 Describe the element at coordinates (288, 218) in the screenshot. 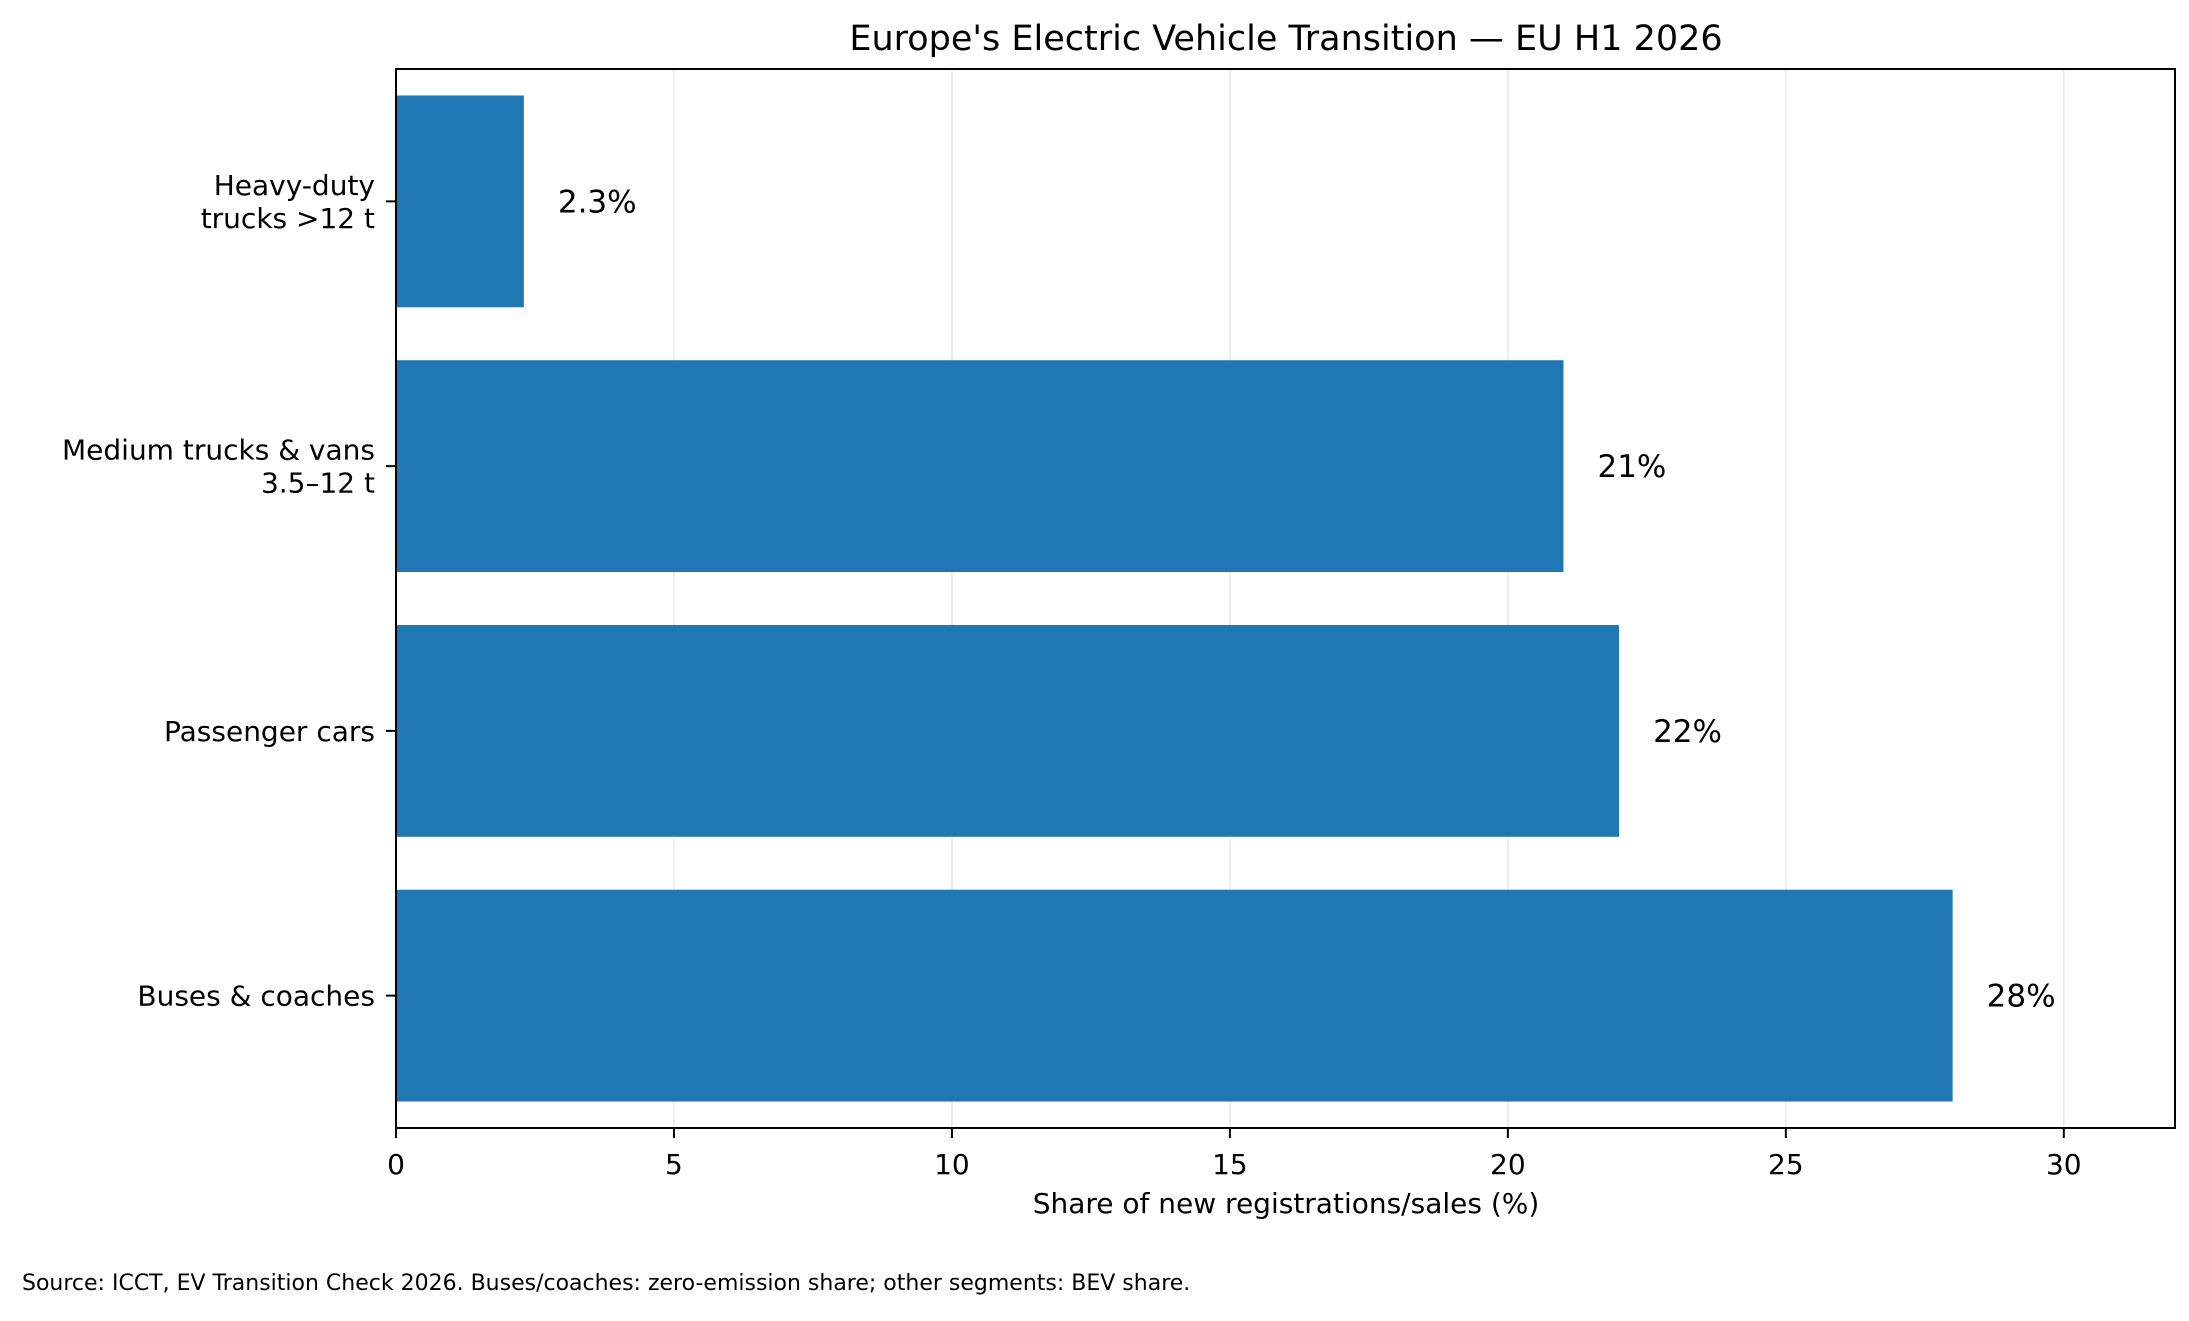

I see `y-tick-label-line: trucks >12 t` at that location.